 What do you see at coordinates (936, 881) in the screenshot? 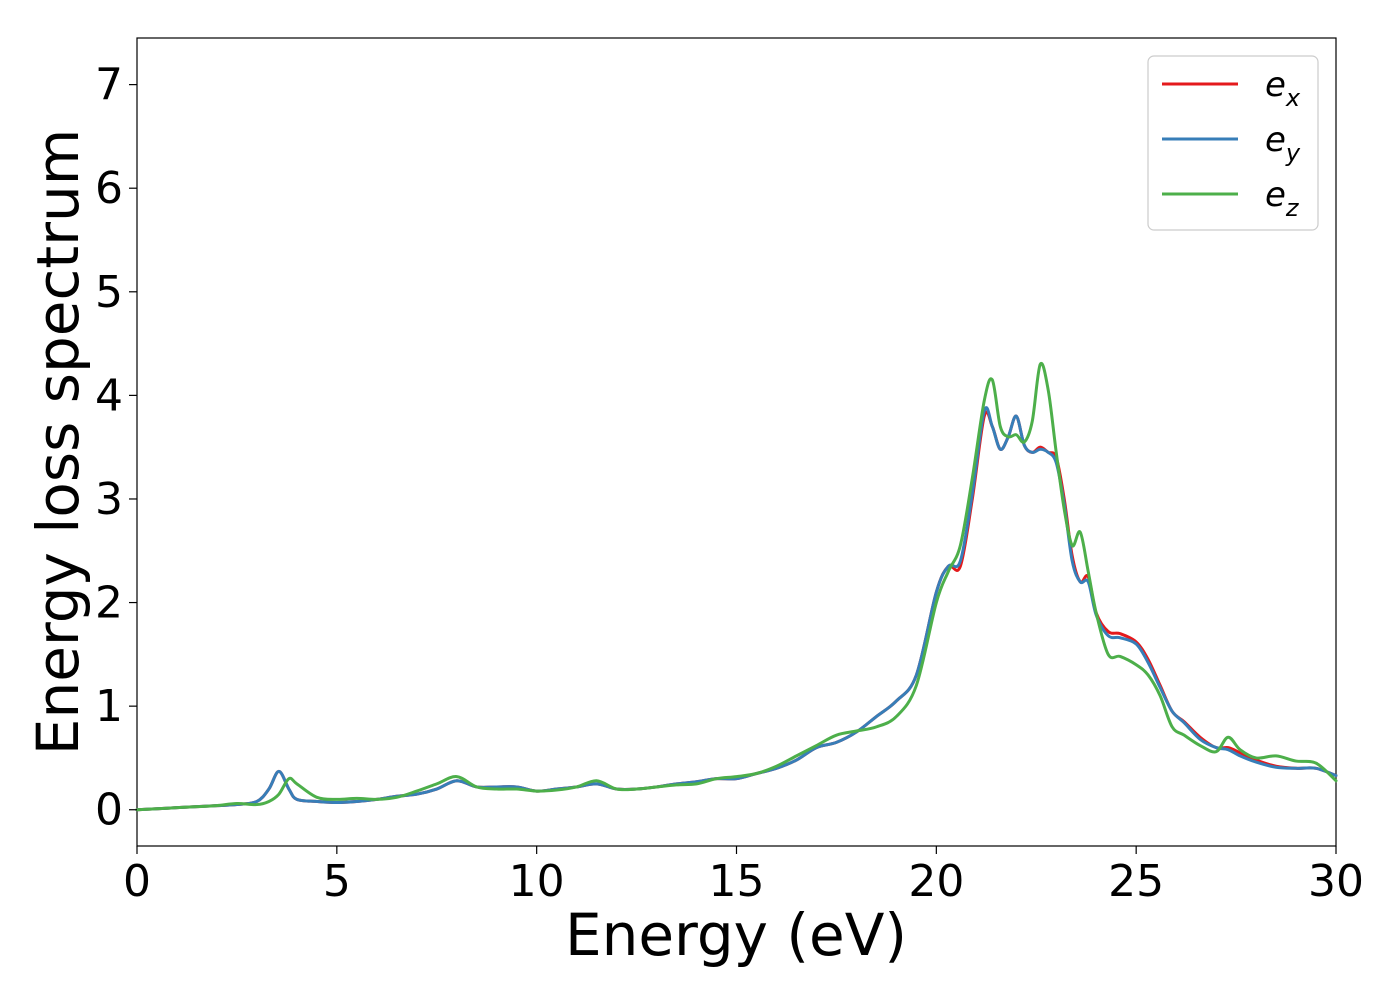
I see `x-tick-label: 20` at bounding box center [936, 881].